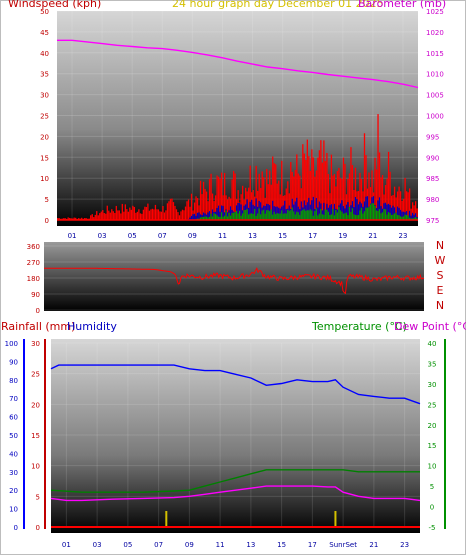 This screenshot has width=466, height=555. I want to click on direction-tick-label: 270, so click(33, 263).